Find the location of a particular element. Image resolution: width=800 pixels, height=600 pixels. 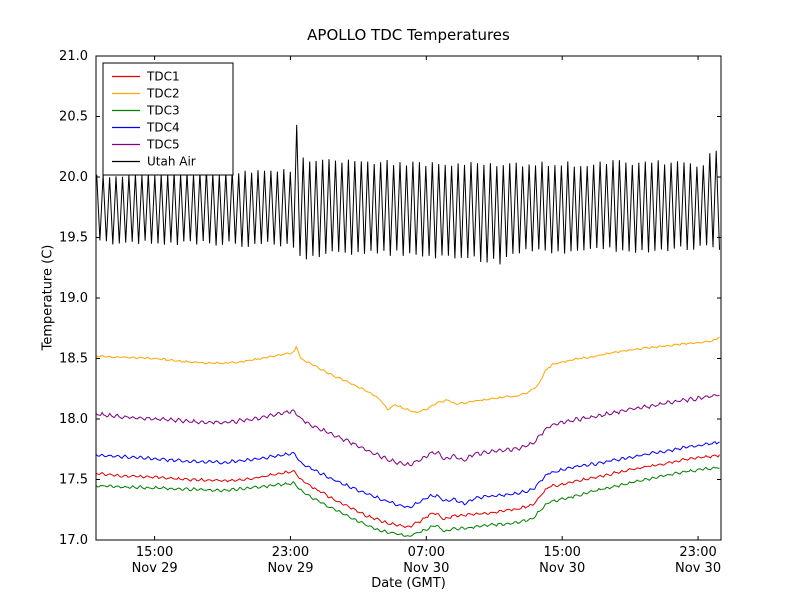

y-axis-label: Temperature (C) is located at coordinates (48, 297).